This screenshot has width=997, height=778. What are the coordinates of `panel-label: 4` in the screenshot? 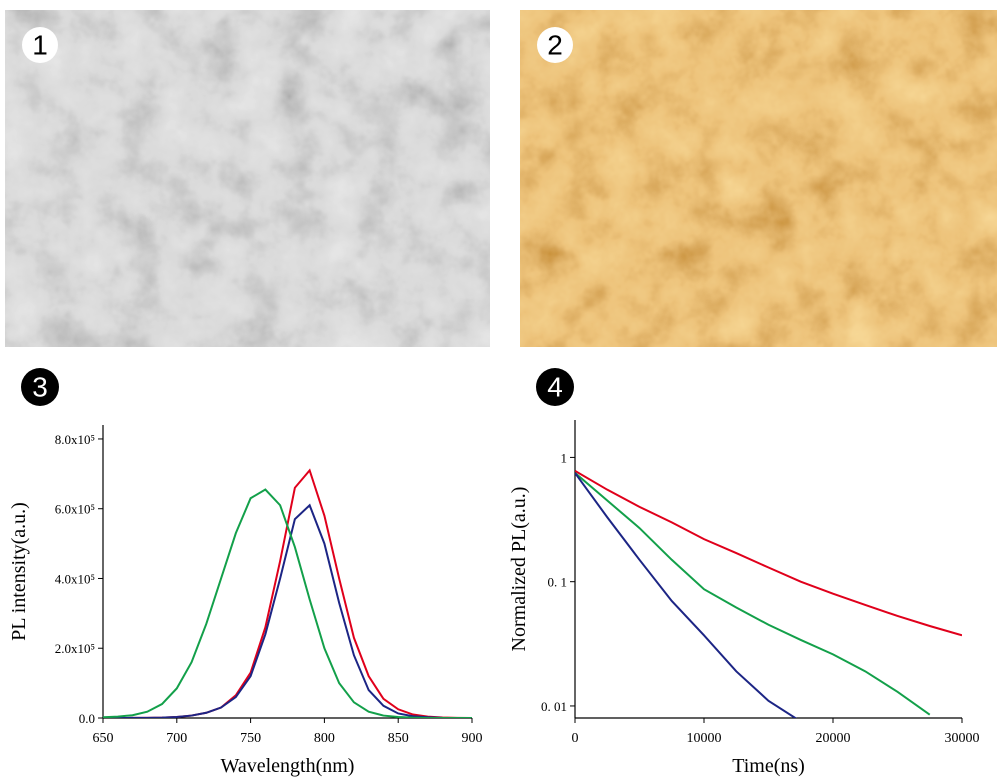 It's located at (555, 387).